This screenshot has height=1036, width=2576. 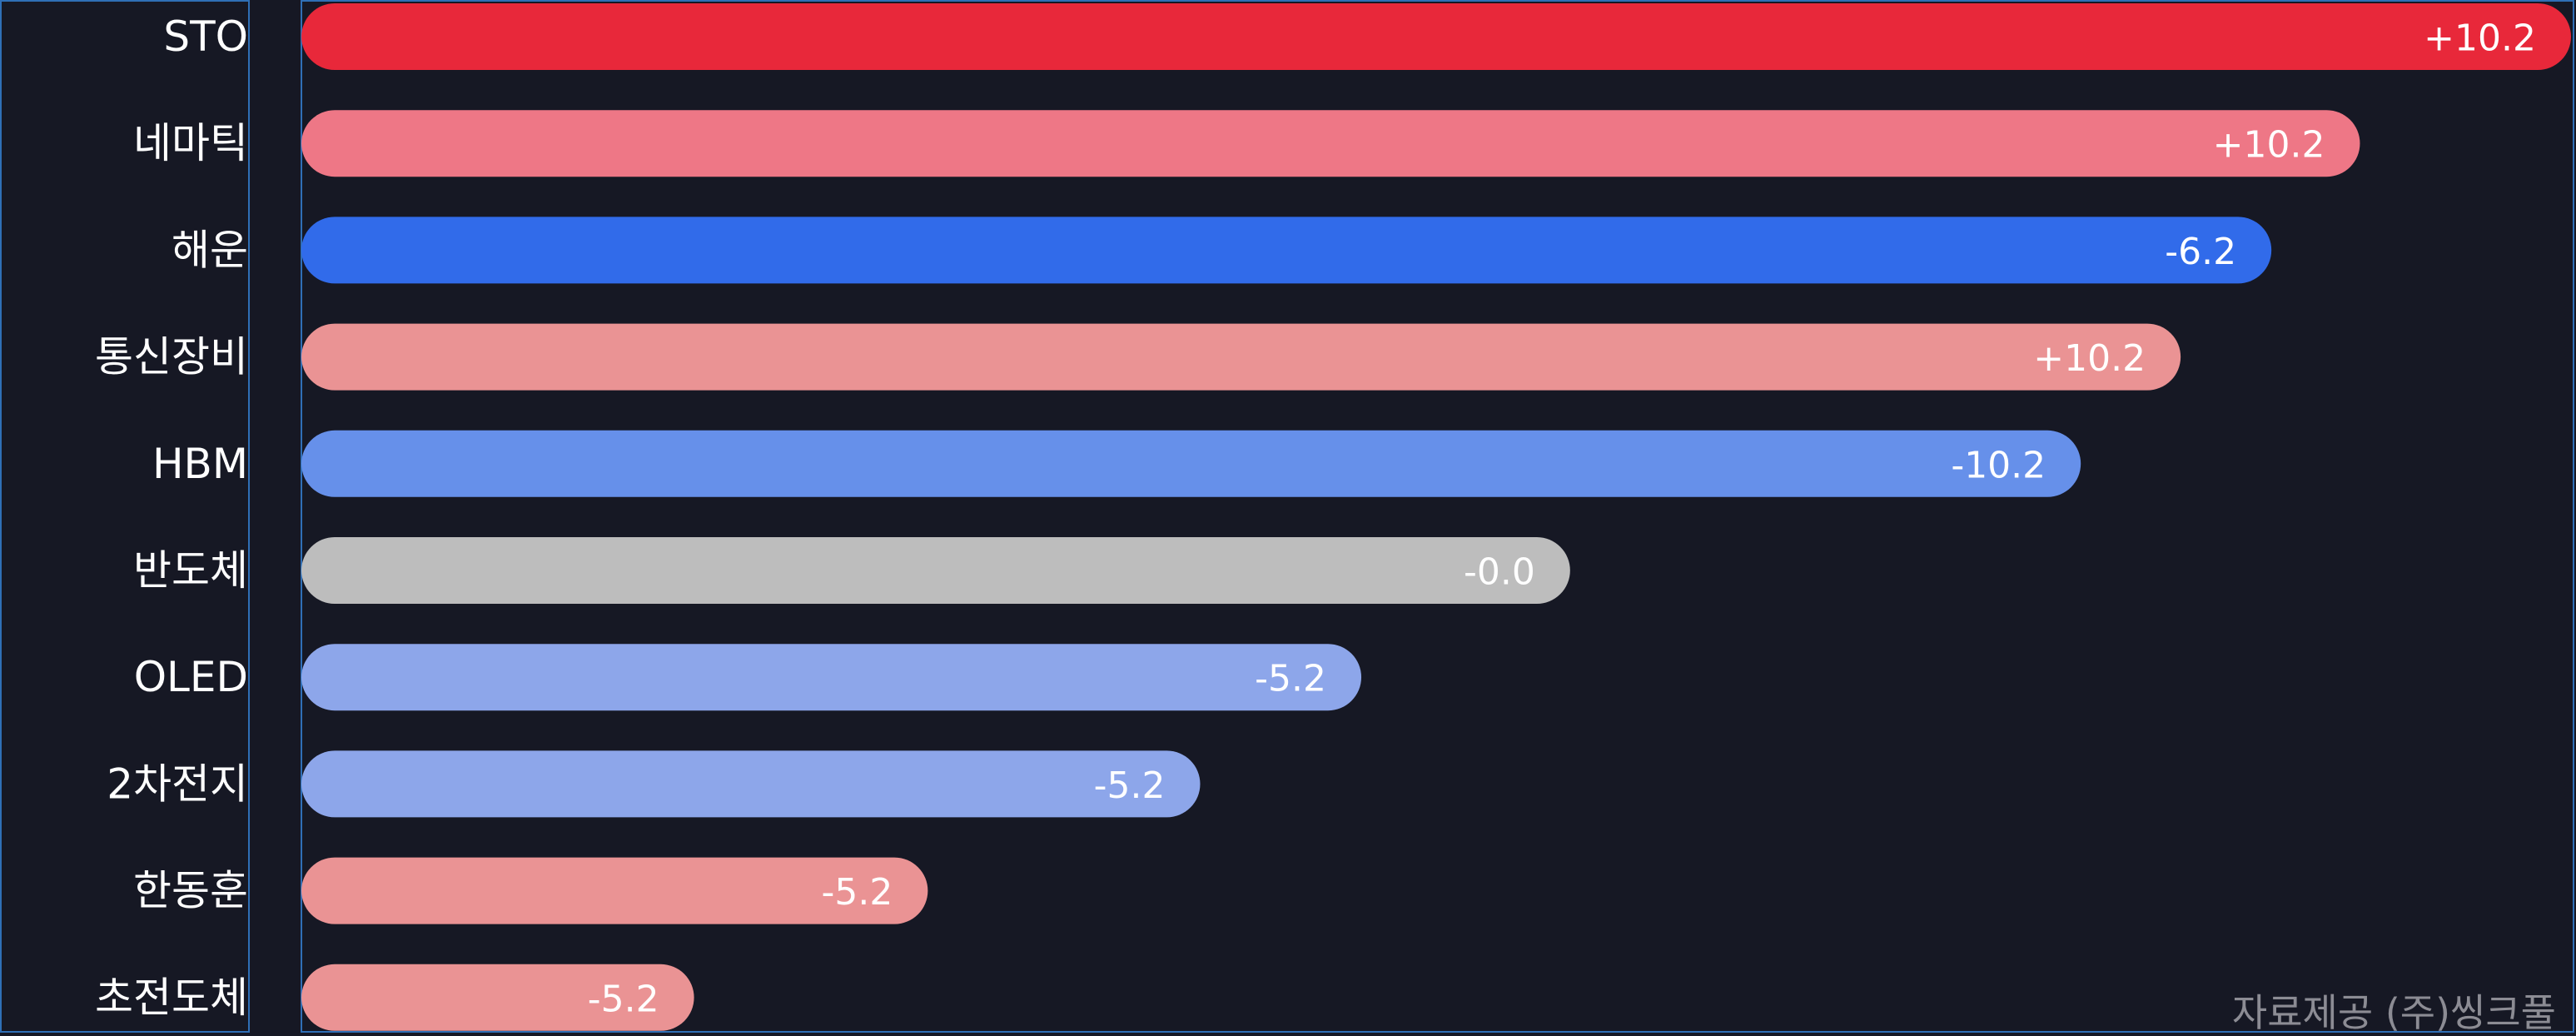 I want to click on category-label: STO, so click(x=205, y=36).